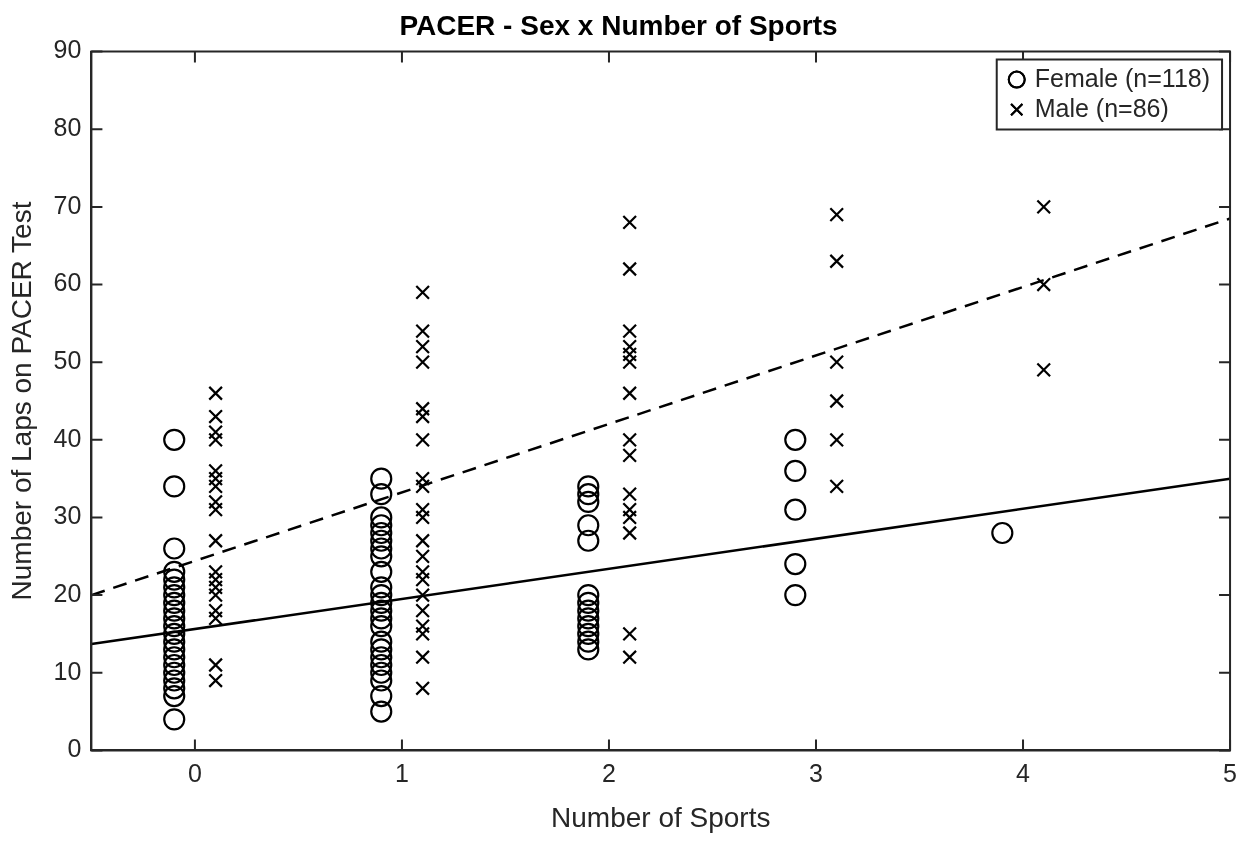 The height and width of the screenshot is (842, 1247). I want to click on x-tick-label: 1, so click(401, 773).